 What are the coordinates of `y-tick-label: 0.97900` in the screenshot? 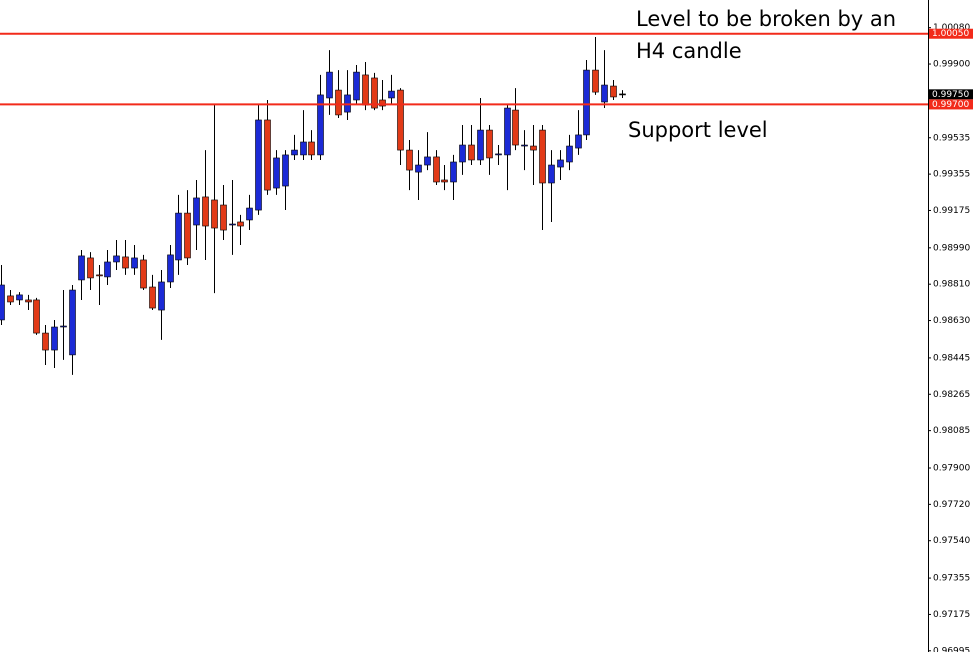 It's located at (951, 468).